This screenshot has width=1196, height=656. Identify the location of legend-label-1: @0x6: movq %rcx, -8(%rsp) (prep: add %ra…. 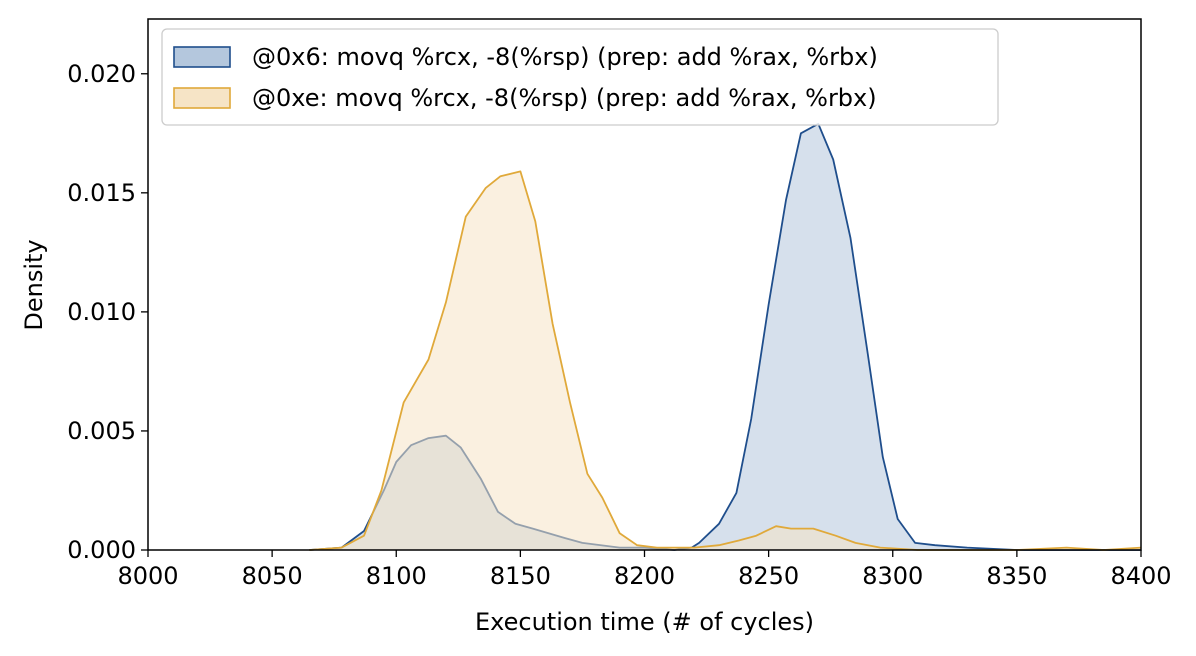
(565, 57).